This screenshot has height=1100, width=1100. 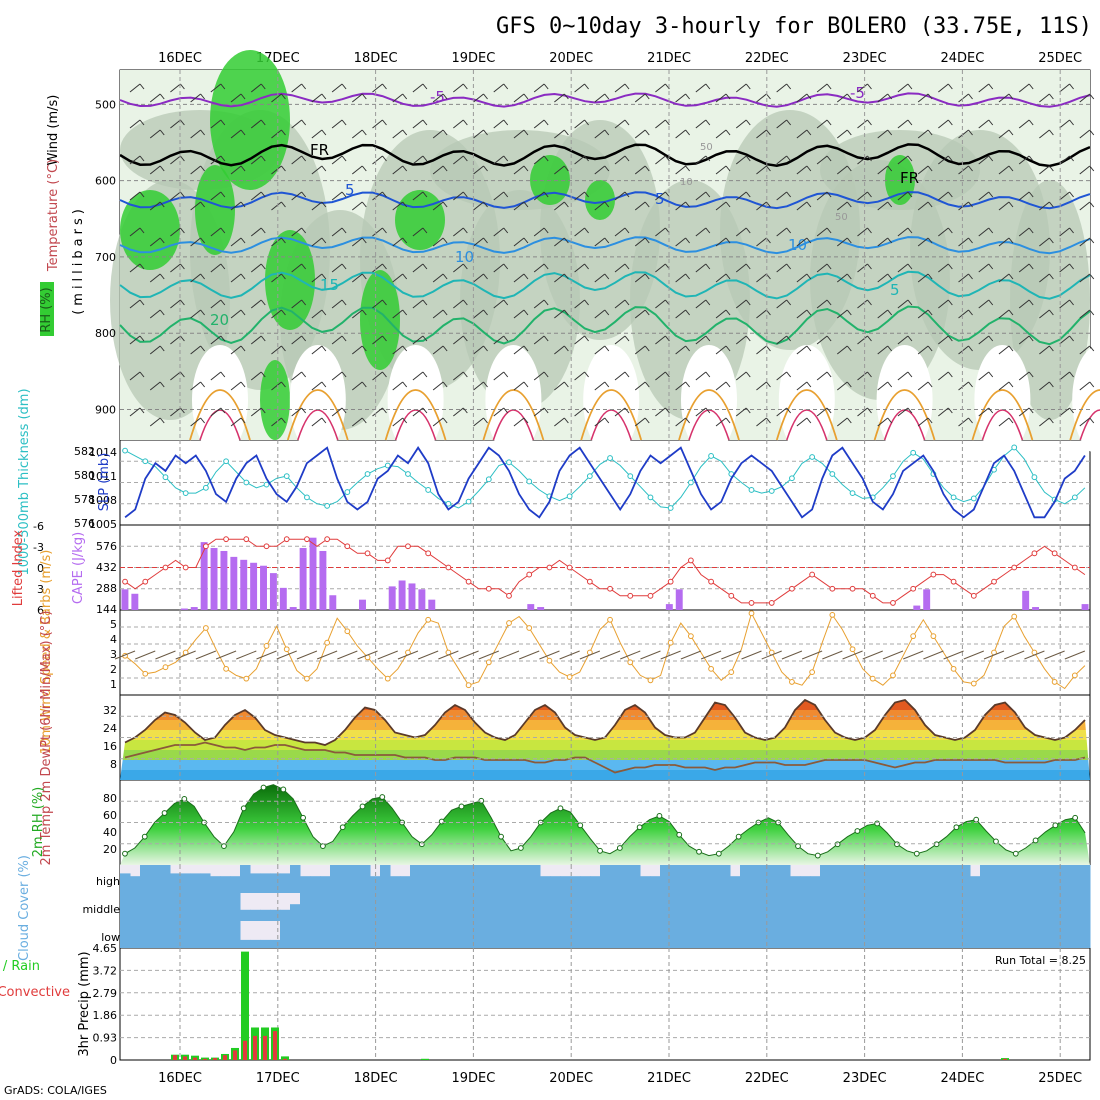 I want to click on slp-tick: 1005, so click(x=103, y=524).